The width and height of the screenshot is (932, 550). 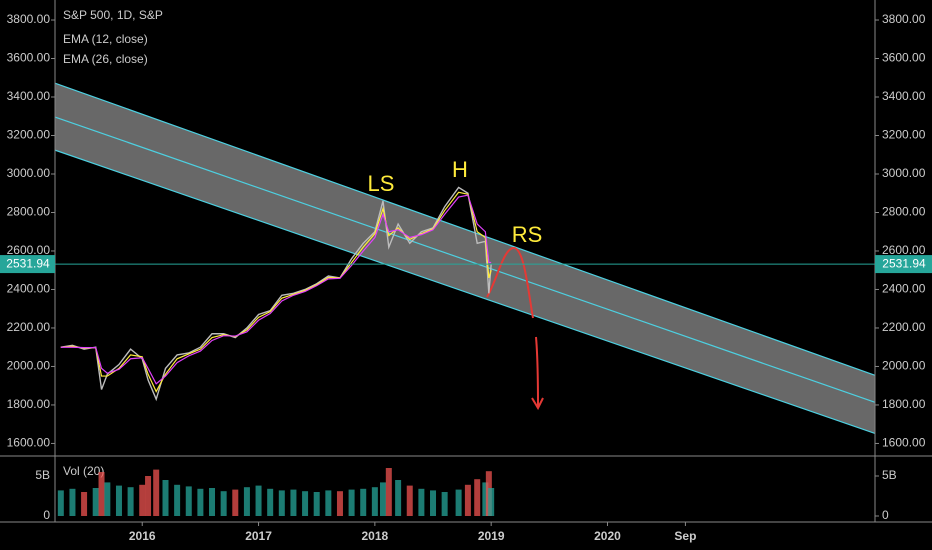 I want to click on annotation: RS, so click(x=527, y=234).